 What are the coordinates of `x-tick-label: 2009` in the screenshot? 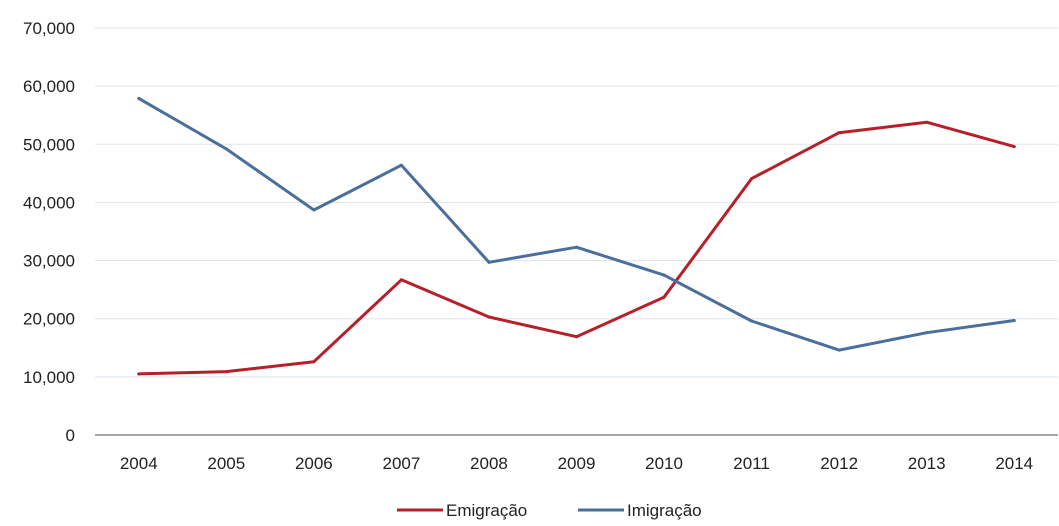 It's located at (577, 463).